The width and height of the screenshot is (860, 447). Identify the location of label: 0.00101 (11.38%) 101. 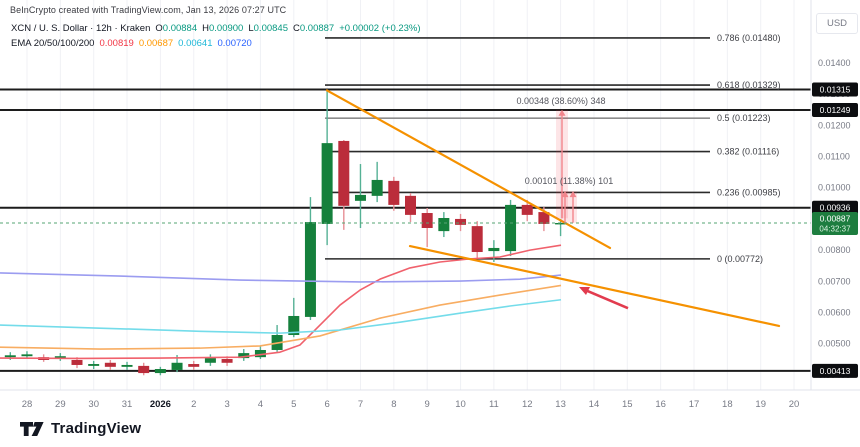
(569, 181).